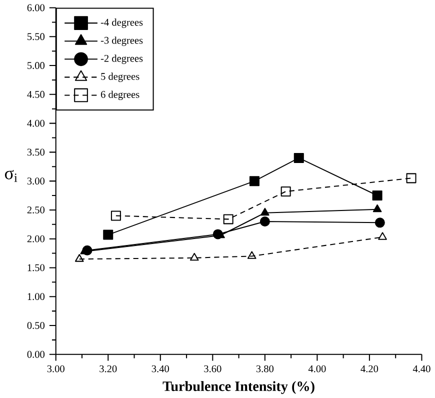  What do you see at coordinates (108, 368) in the screenshot?
I see `x-tick-label: 3.20` at bounding box center [108, 368].